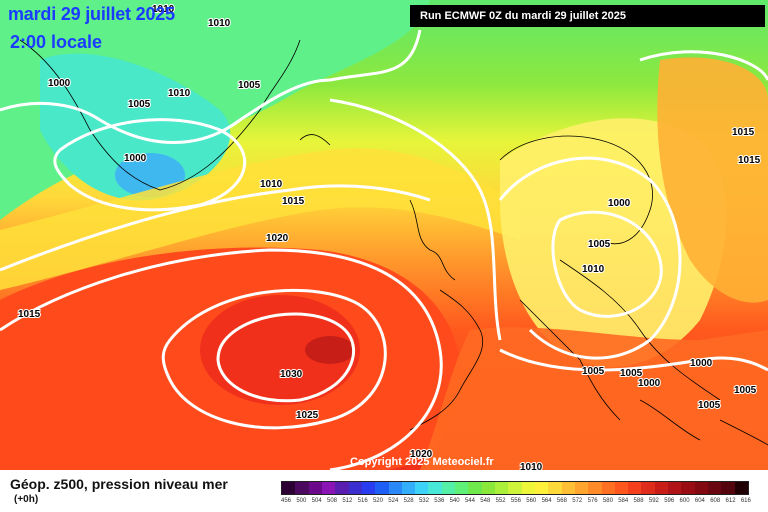  Describe the element at coordinates (331, 501) in the screenshot. I see `color-scale-label: 508` at that location.